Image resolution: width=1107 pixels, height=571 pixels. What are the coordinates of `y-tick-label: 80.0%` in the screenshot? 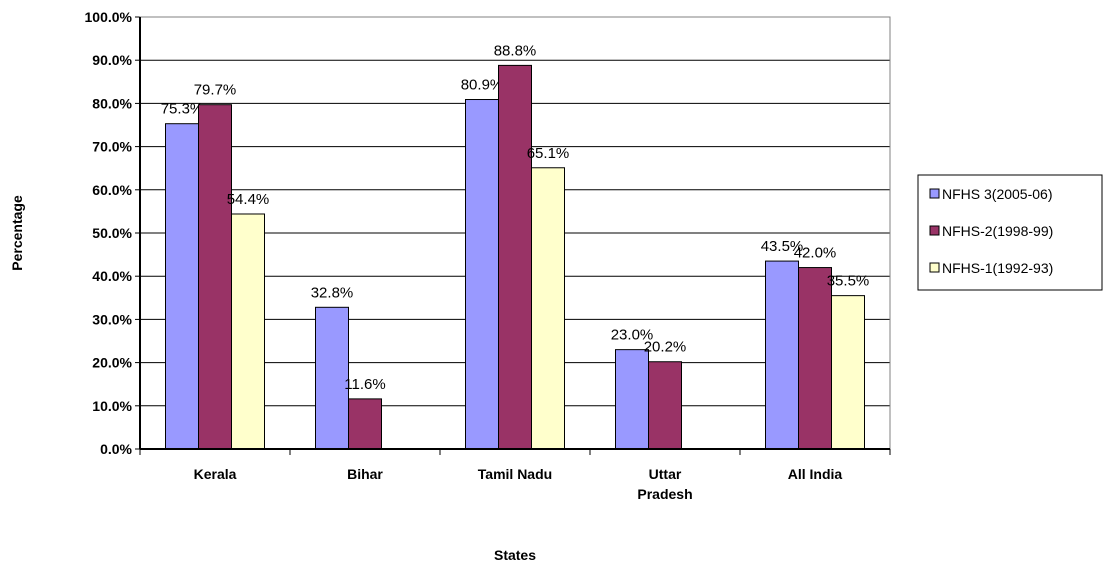 It's located at (112, 103).